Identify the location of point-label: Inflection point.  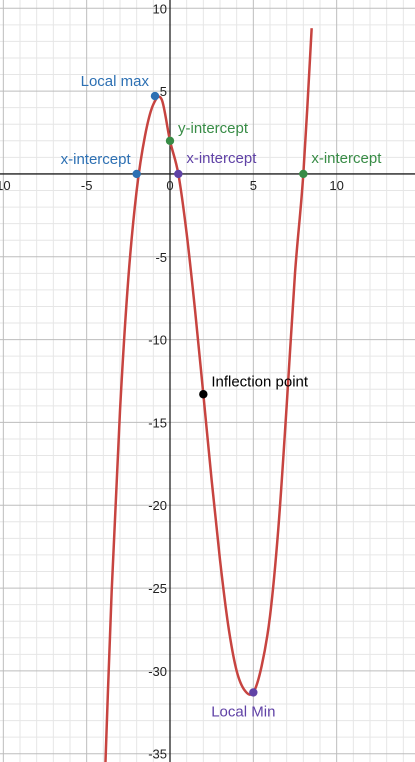
(260, 381).